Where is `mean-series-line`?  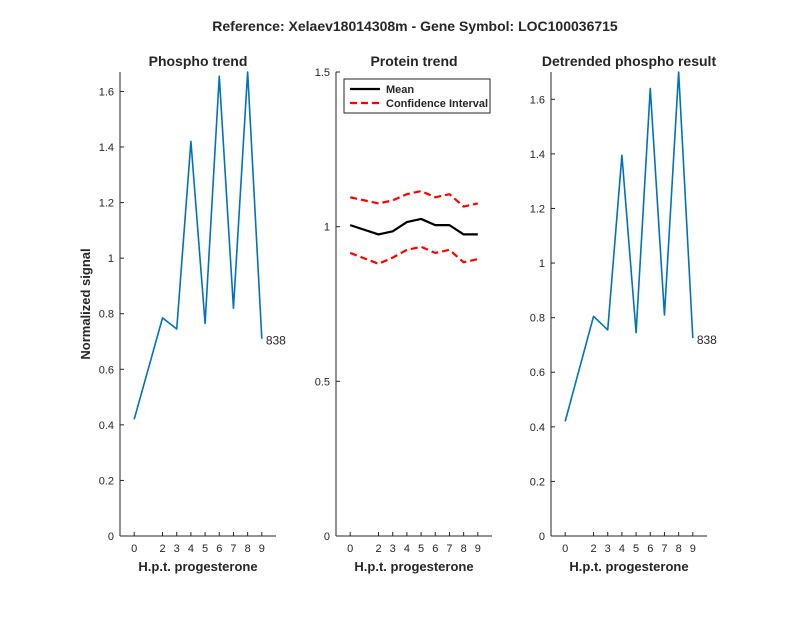
mean-series-line is located at coordinates (413, 226).